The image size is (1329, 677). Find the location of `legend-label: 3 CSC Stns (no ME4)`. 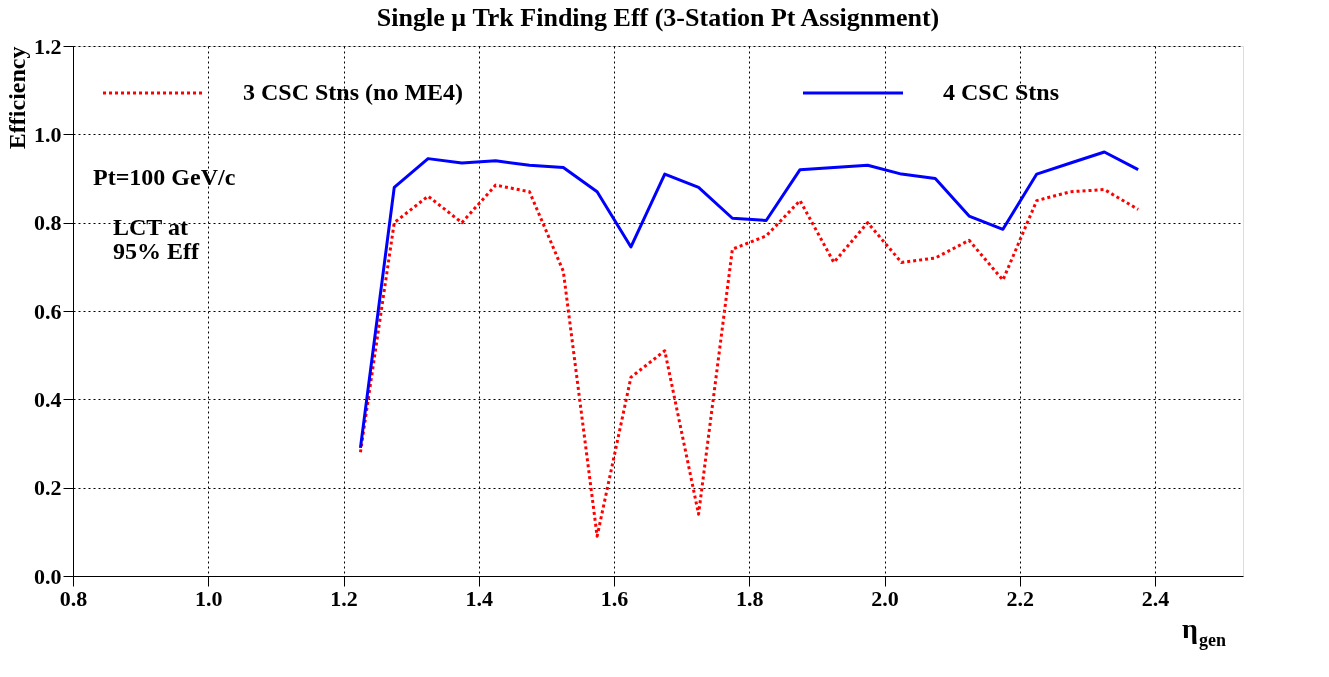

legend-label: 3 CSC Stns (no ME4) is located at coordinates (353, 92).